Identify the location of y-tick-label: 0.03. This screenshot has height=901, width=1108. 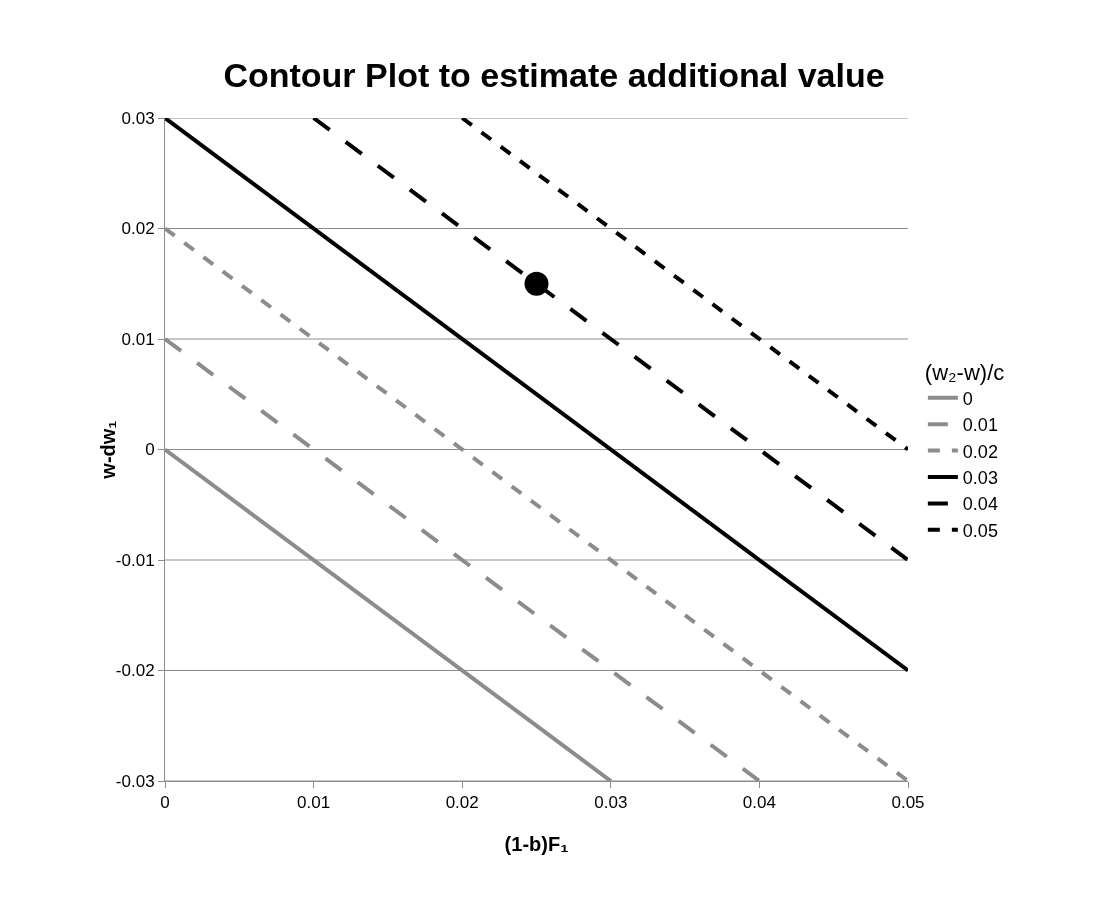
(138, 118).